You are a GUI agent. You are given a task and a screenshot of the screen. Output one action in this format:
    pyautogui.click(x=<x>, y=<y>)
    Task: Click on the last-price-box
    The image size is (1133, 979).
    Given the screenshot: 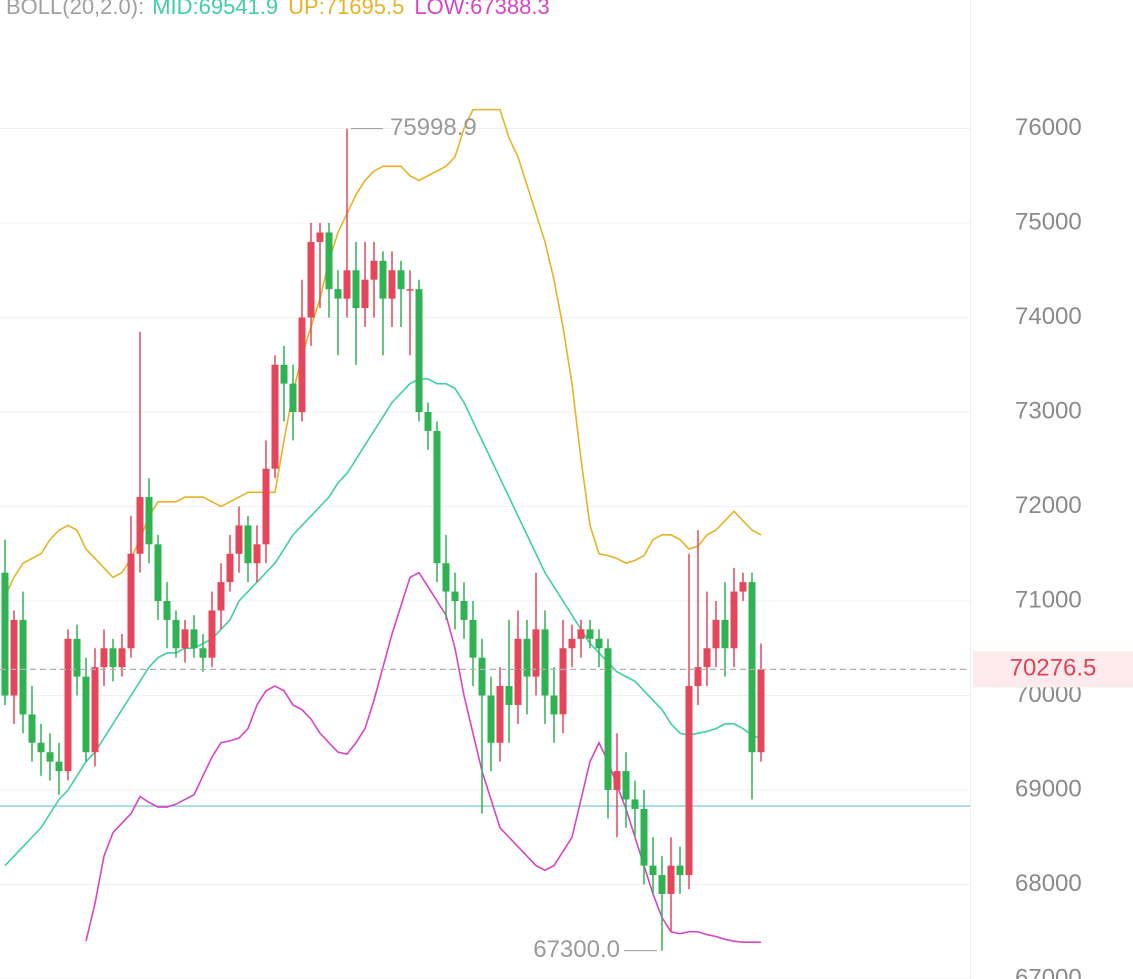 What is the action you would take?
    pyautogui.click(x=1053, y=669)
    